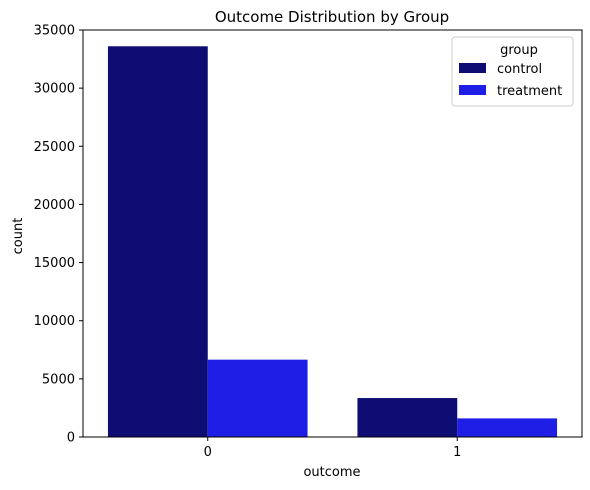 The image size is (590, 490). Describe the element at coordinates (54, 205) in the screenshot. I see `y-tick-label: 20000` at that location.